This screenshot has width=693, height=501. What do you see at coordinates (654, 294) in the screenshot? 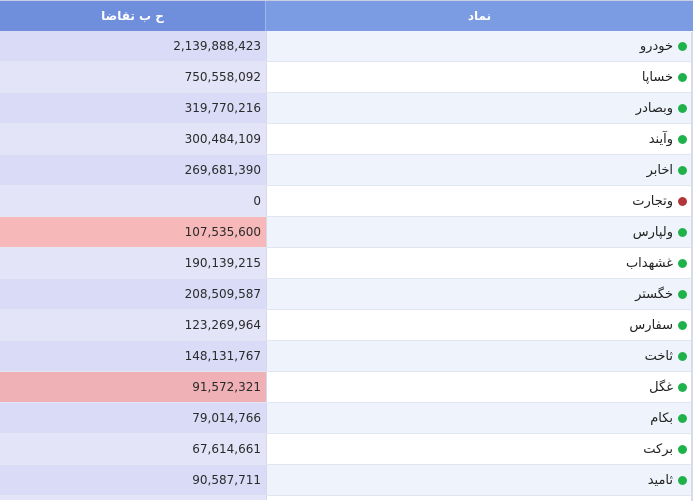
I see `symbol-label: خگستر` at bounding box center [654, 294].